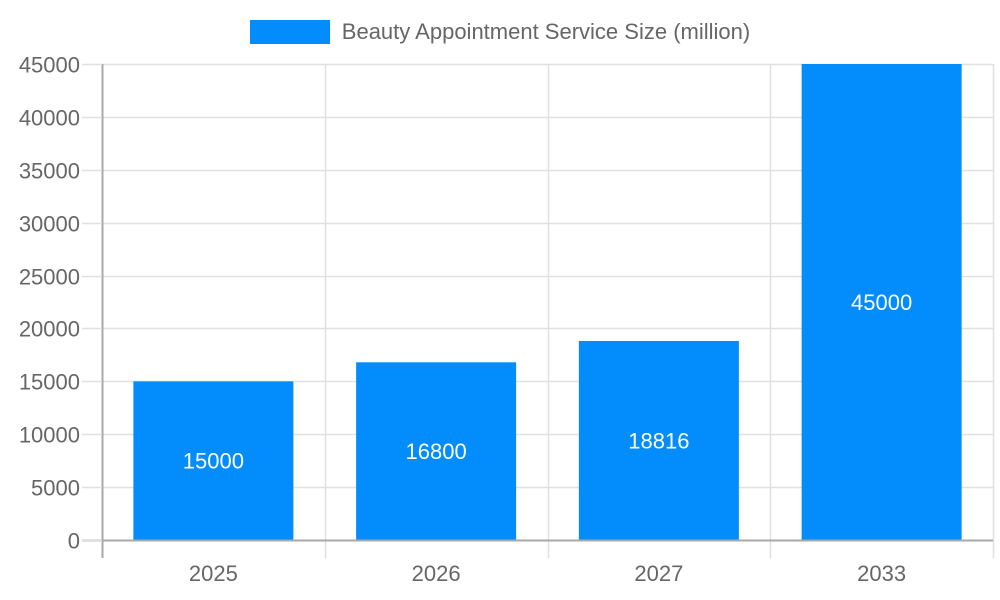 This screenshot has height=600, width=1000. What do you see at coordinates (49, 224) in the screenshot?
I see `y-tick-label: 30000` at bounding box center [49, 224].